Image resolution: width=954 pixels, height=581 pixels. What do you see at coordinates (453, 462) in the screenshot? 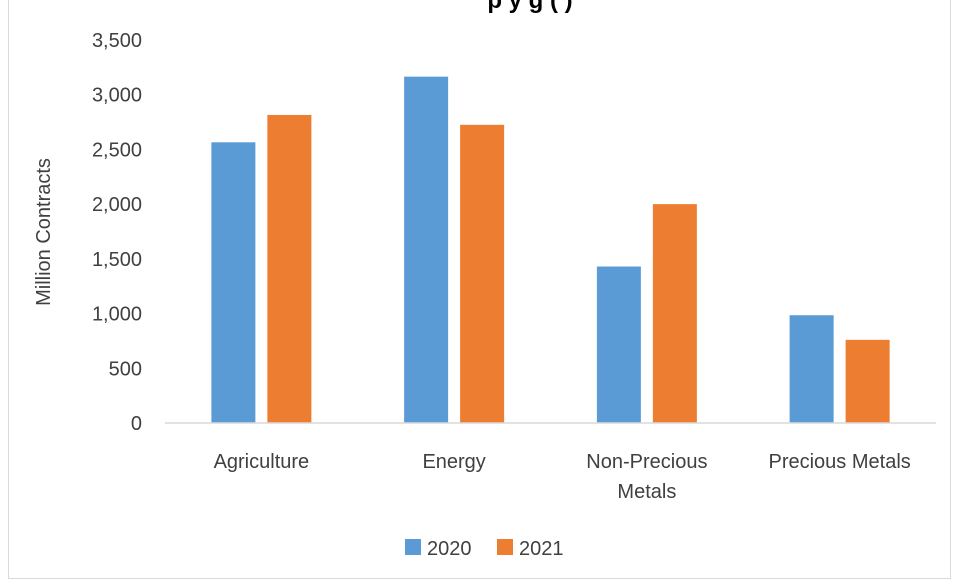
I see `x-tick-label: Energy` at bounding box center [453, 462].